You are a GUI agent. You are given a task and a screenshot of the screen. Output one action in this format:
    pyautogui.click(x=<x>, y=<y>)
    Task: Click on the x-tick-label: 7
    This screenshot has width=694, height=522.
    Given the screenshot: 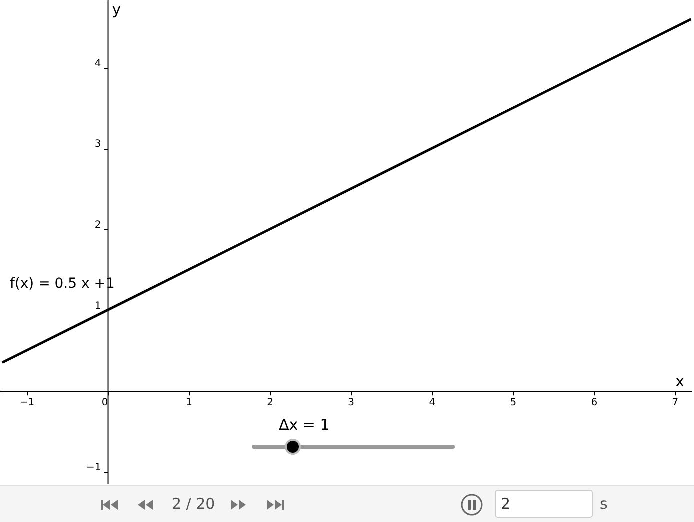 What is the action you would take?
    pyautogui.click(x=675, y=403)
    